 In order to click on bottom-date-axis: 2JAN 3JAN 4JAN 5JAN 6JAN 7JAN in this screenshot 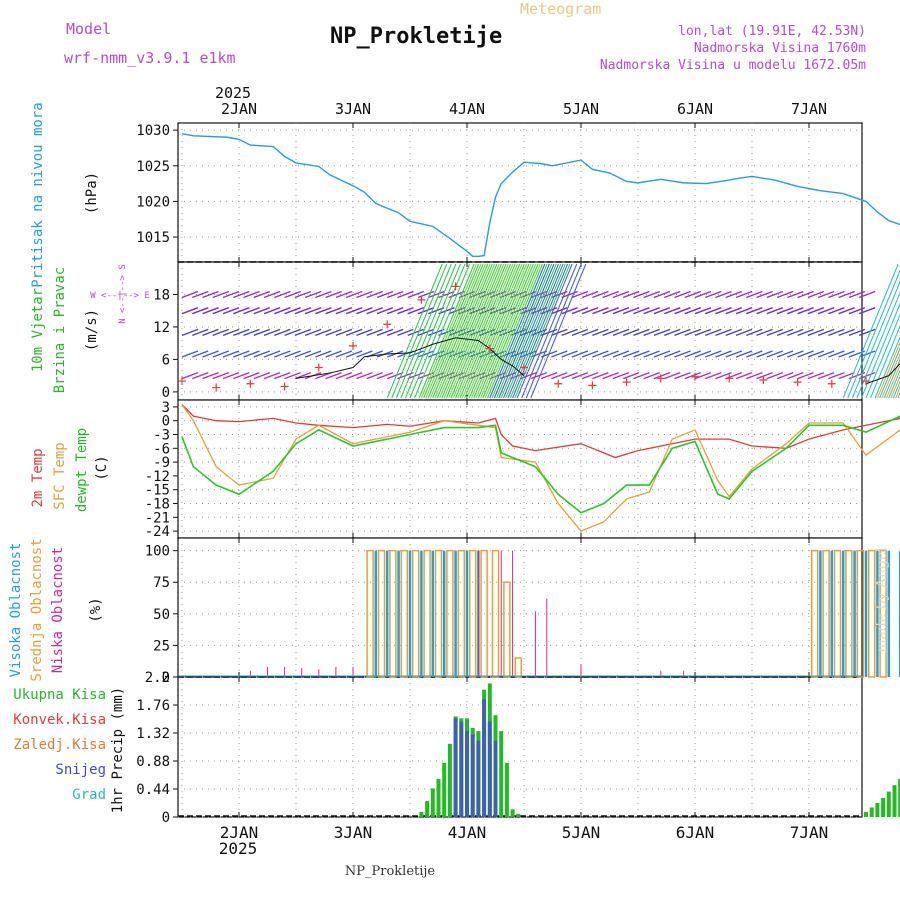, I will do `click(524, 832)`.